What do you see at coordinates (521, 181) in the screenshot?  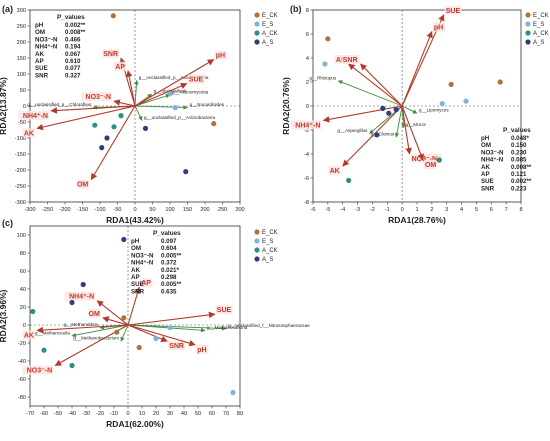 I see `p-values-value: 0.002**` at bounding box center [521, 181].